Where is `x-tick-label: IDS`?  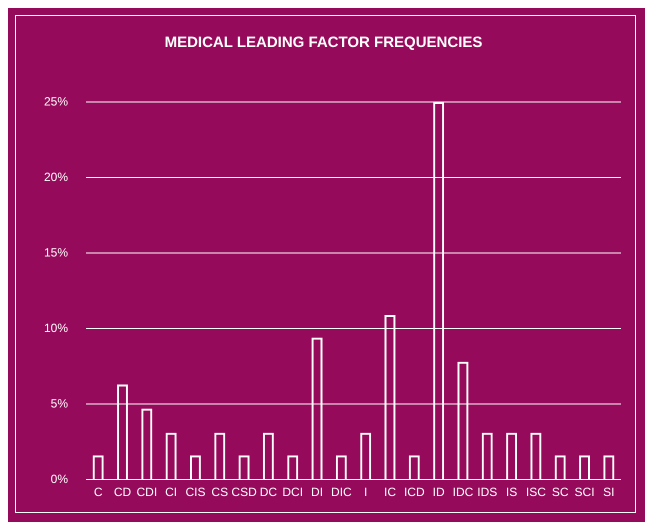 x-tick-label: IDS is located at coordinates (487, 492).